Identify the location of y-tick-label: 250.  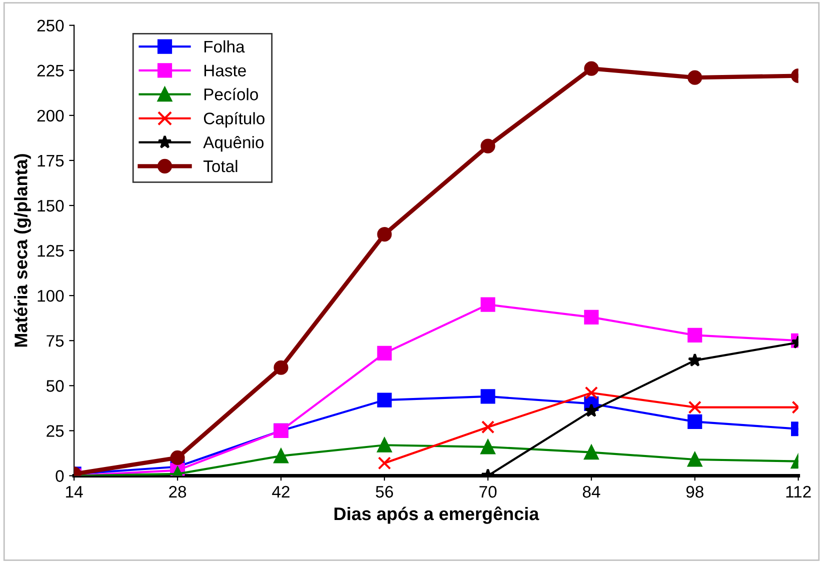
(50, 26).